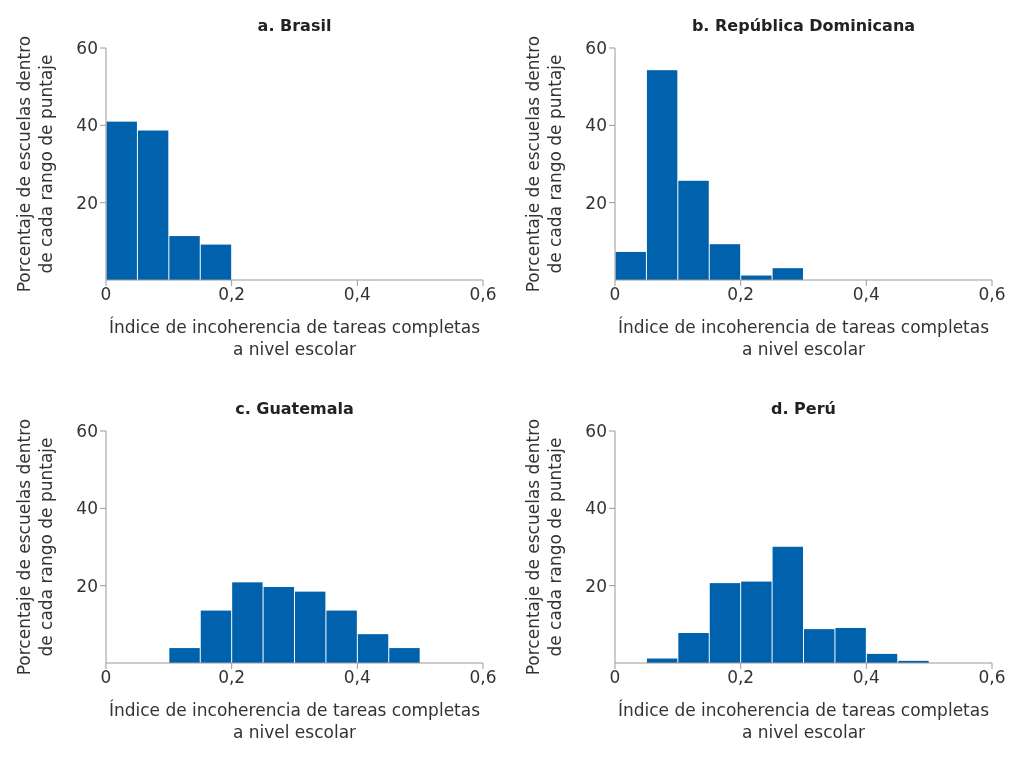 The image size is (1034, 782). Describe the element at coordinates (803, 408) in the screenshot. I see `chart-title: d. Perú` at that location.